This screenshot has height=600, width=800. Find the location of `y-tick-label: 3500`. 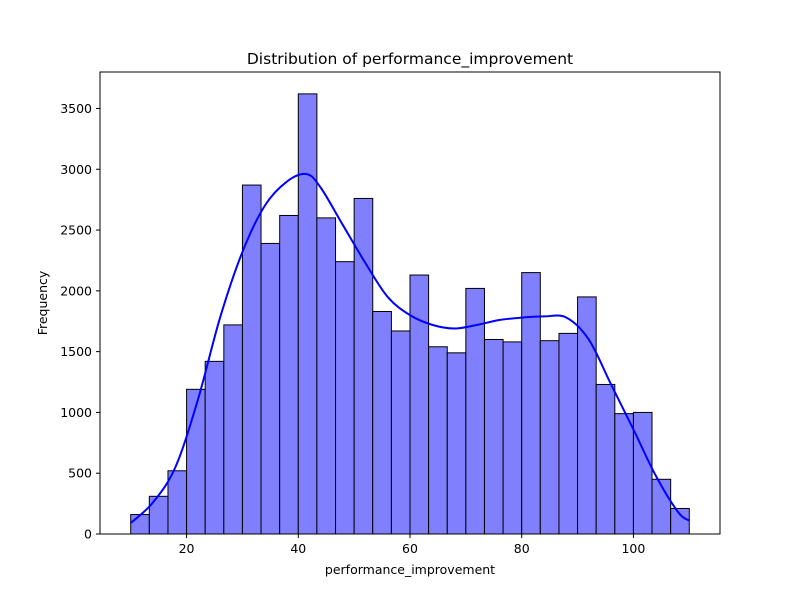

y-tick-label: 3500 is located at coordinates (76, 108).